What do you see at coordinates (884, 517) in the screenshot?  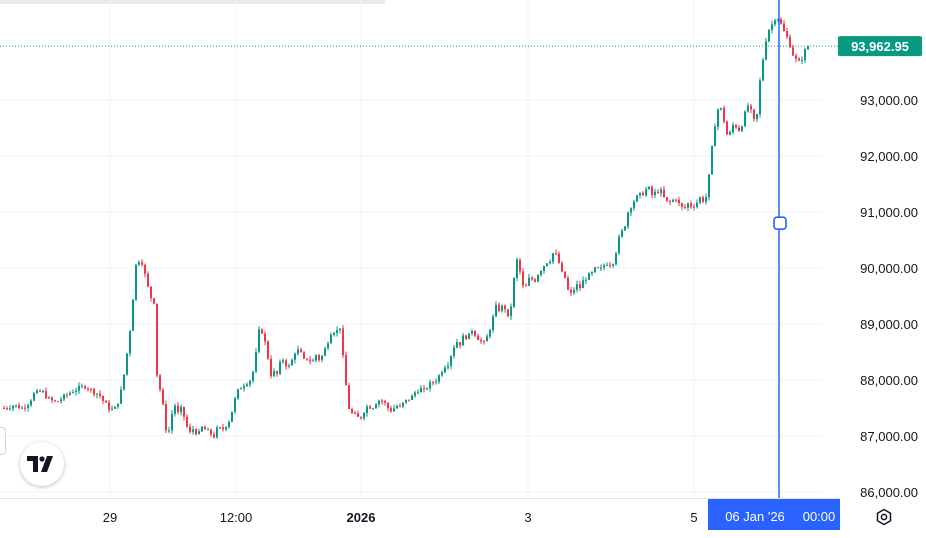 I see `chart-settings-button` at bounding box center [884, 517].